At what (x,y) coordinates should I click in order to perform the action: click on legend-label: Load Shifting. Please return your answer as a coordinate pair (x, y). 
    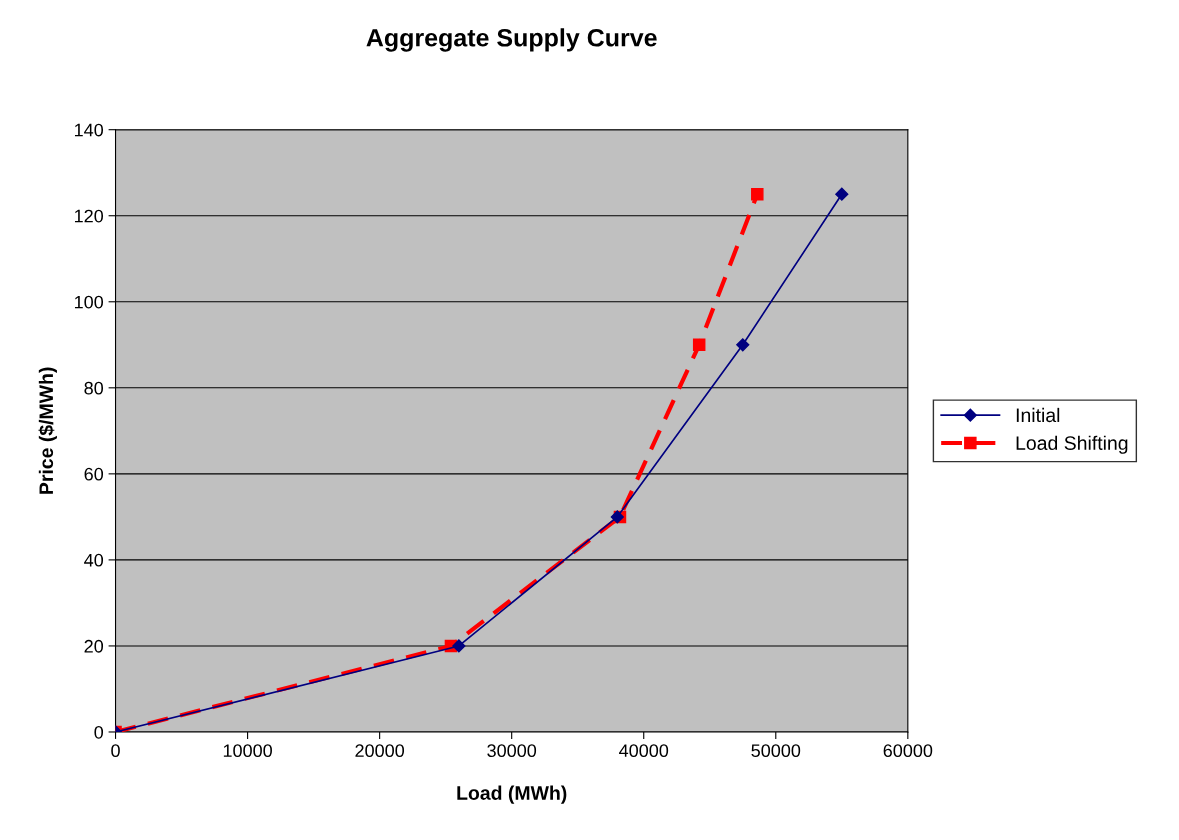
    Looking at the image, I should click on (1072, 444).